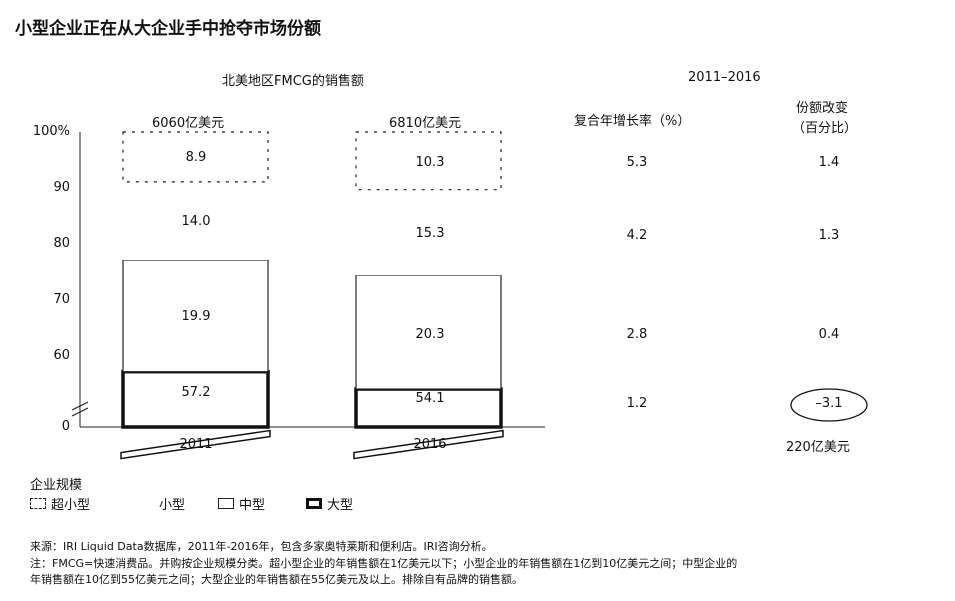 Image resolution: width=955 pixels, height=601 pixels. Describe the element at coordinates (340, 505) in the screenshot. I see `legend-label: 大型` at that location.